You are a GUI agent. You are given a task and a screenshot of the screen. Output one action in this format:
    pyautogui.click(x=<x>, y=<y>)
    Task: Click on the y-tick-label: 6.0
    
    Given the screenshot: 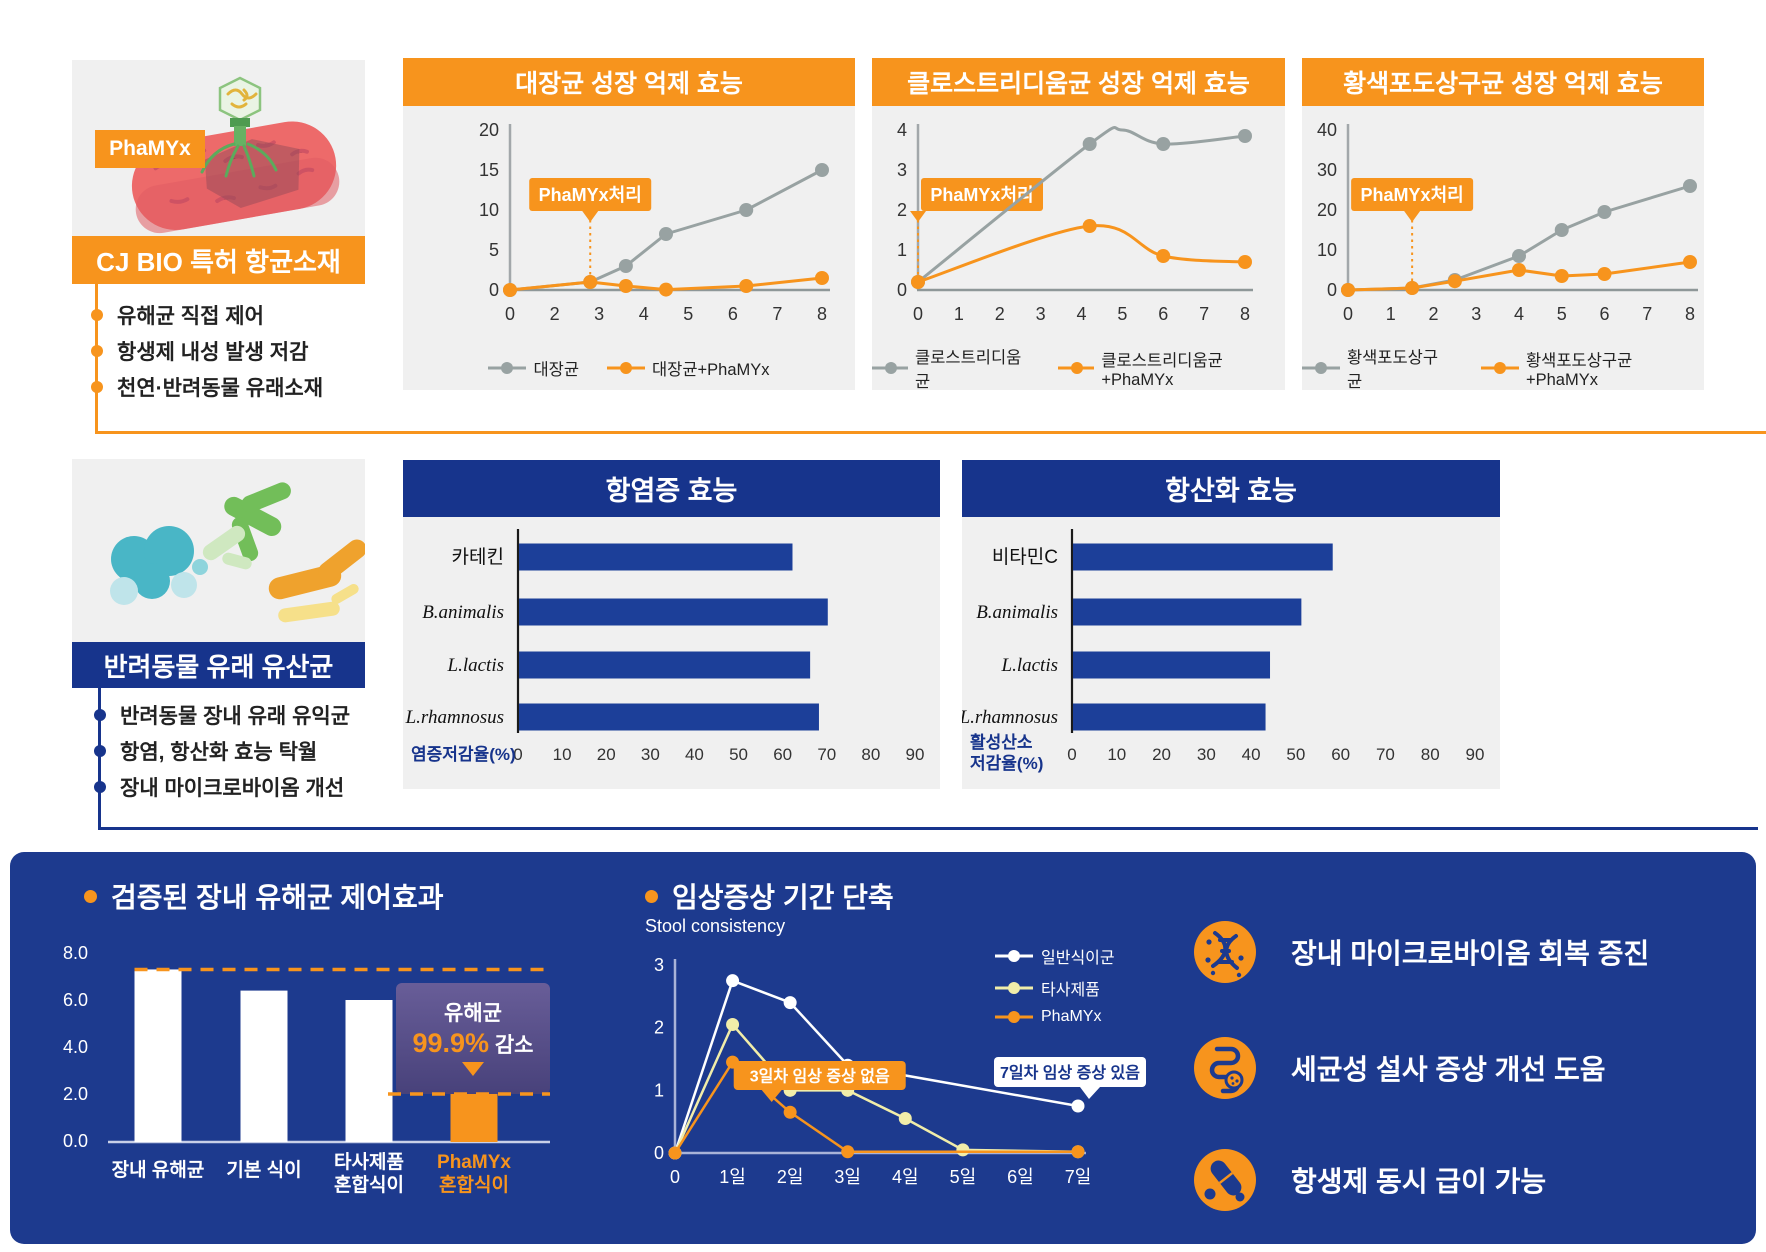 What is the action you would take?
    pyautogui.click(x=75, y=1000)
    